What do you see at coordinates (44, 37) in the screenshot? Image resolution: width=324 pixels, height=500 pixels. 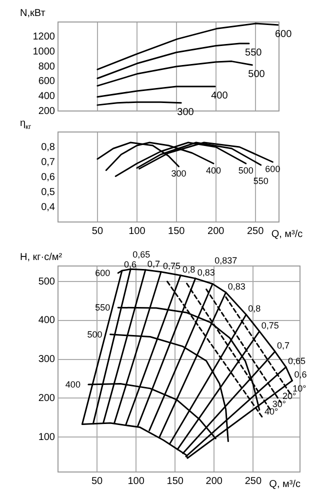 I see `y-tick-label: 1200` at bounding box center [44, 37].